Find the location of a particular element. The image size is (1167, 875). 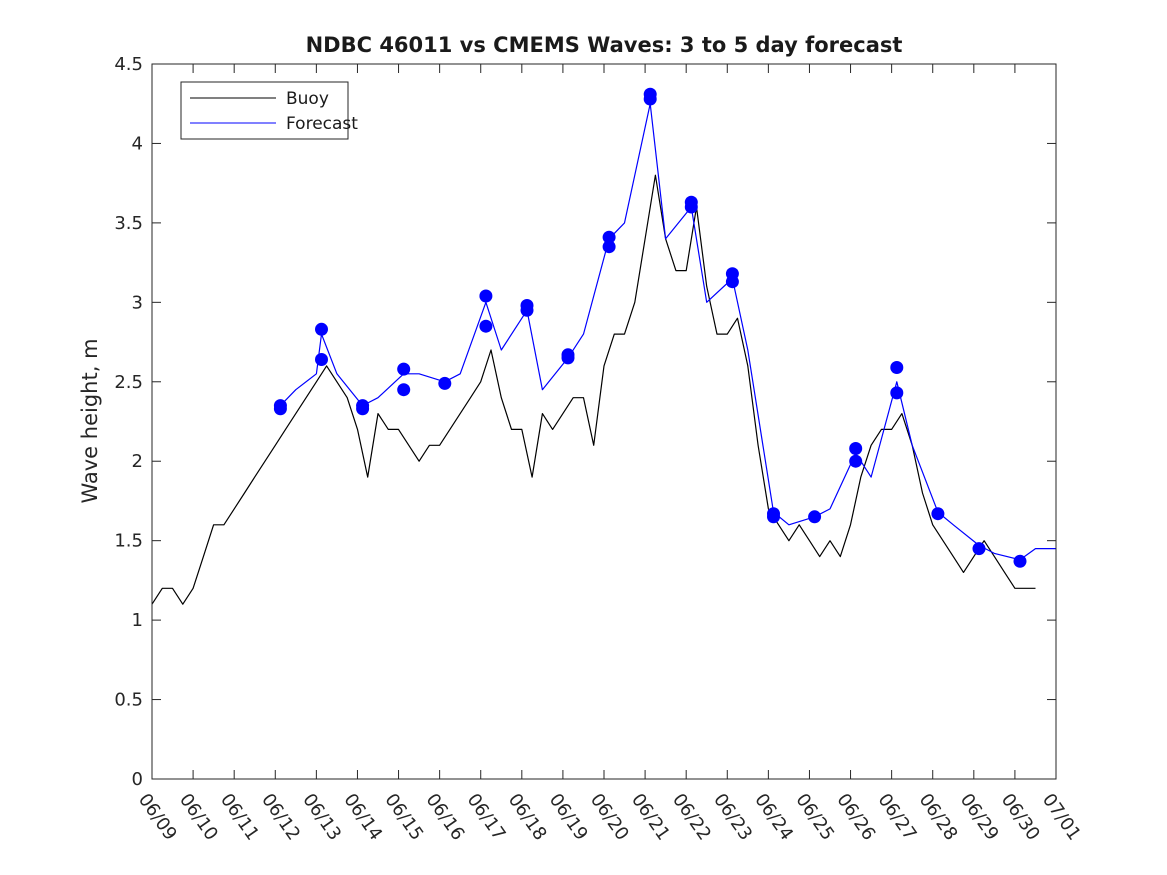

x-tick-label: 06/30 is located at coordinates (1020, 817).